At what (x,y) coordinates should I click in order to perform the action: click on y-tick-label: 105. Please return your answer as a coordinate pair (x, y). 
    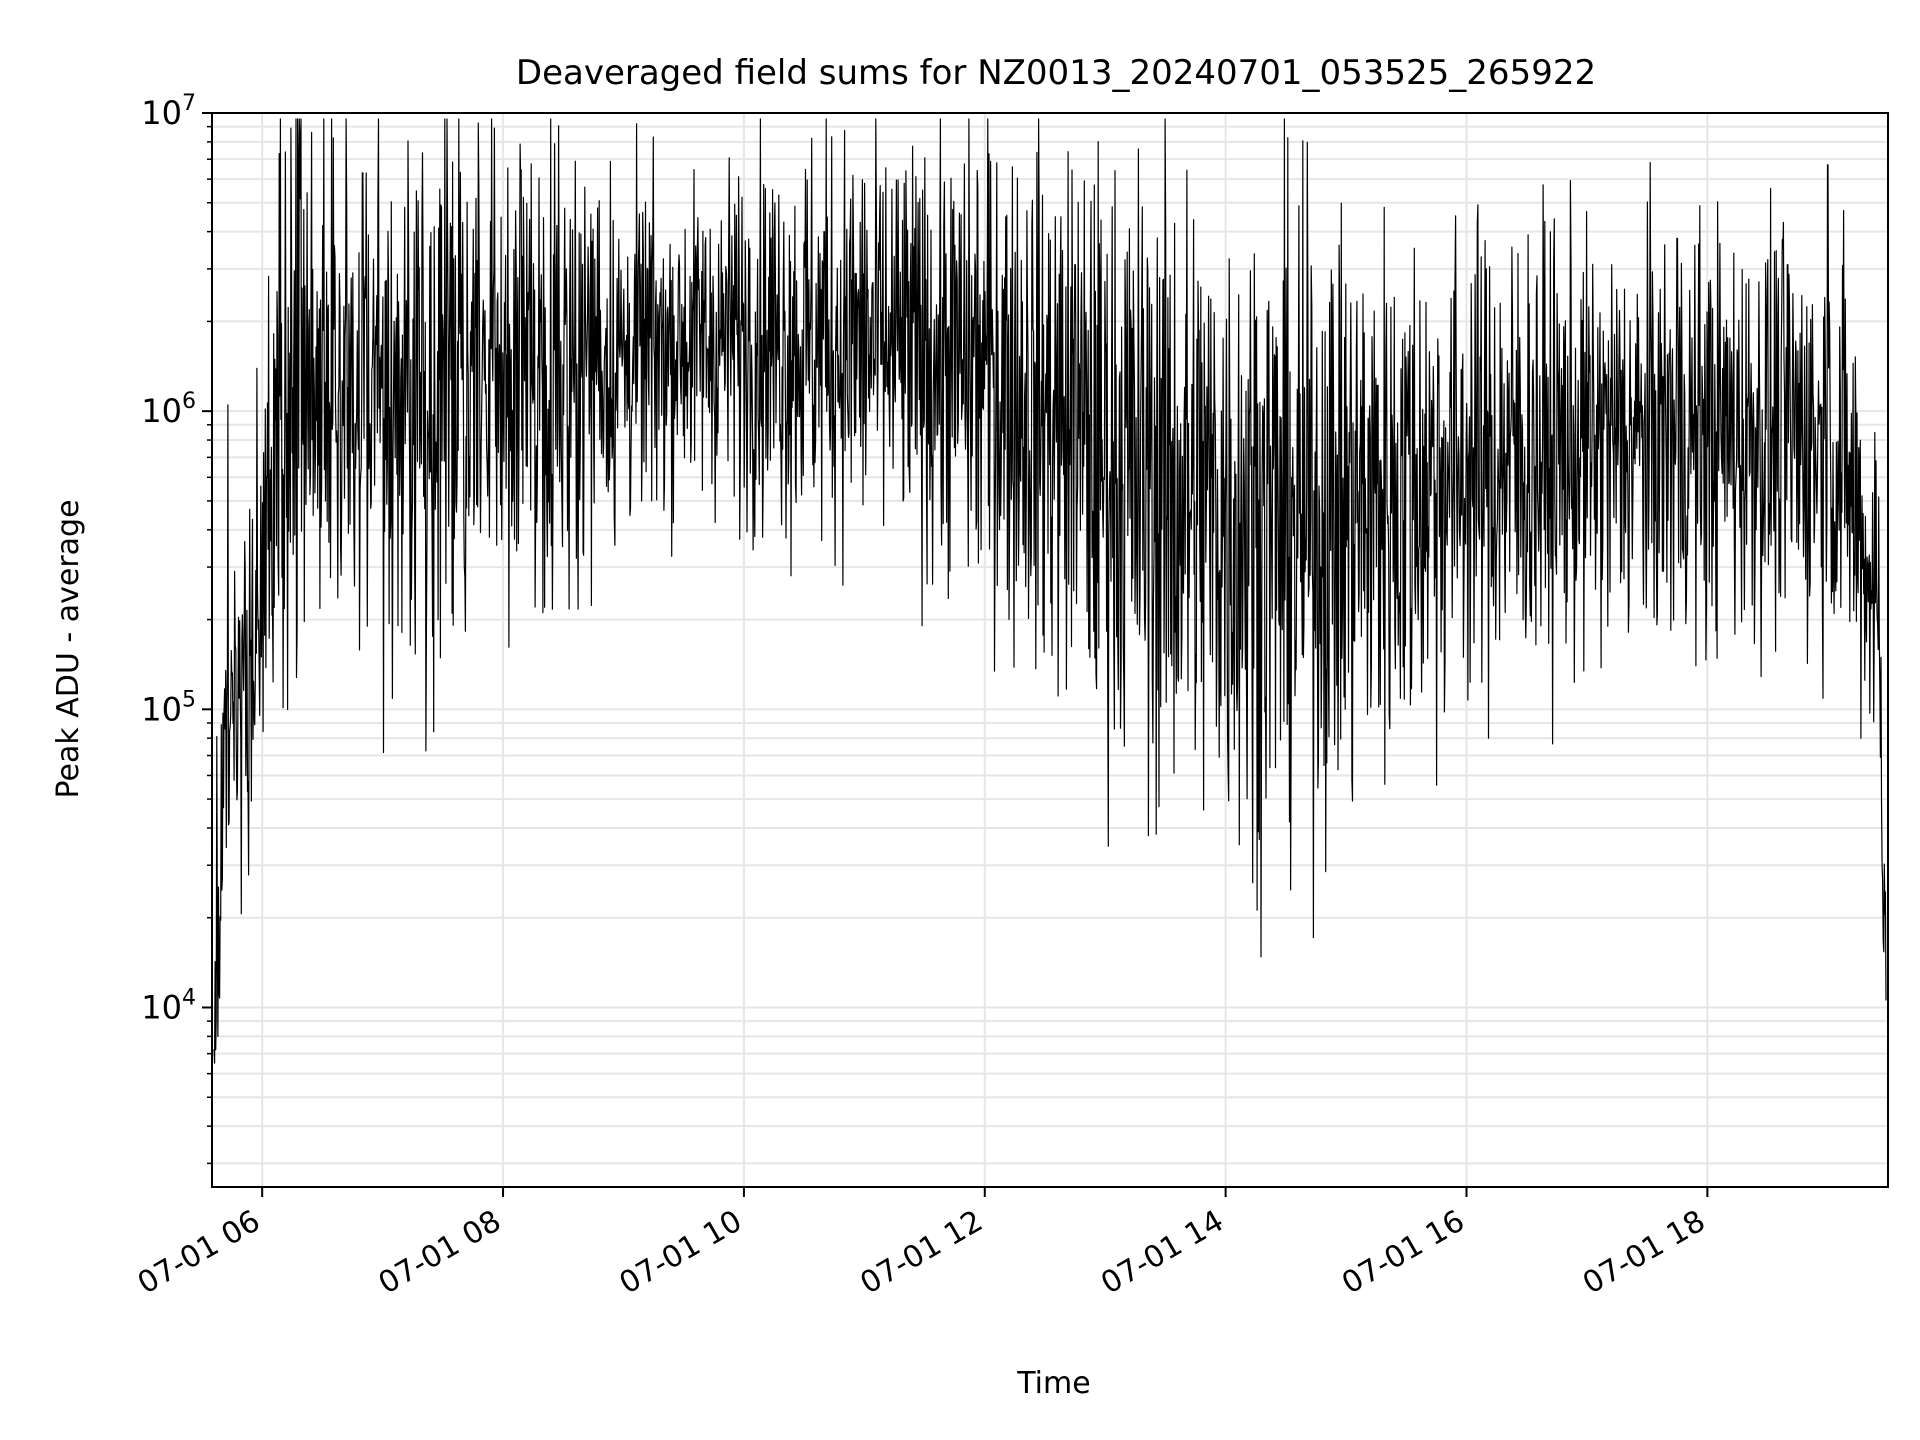
    Looking at the image, I should click on (168, 707).